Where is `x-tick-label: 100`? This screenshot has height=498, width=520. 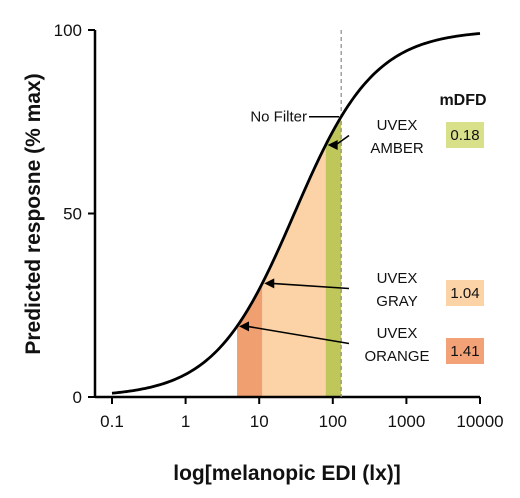
x-tick-label: 100 is located at coordinates (333, 421).